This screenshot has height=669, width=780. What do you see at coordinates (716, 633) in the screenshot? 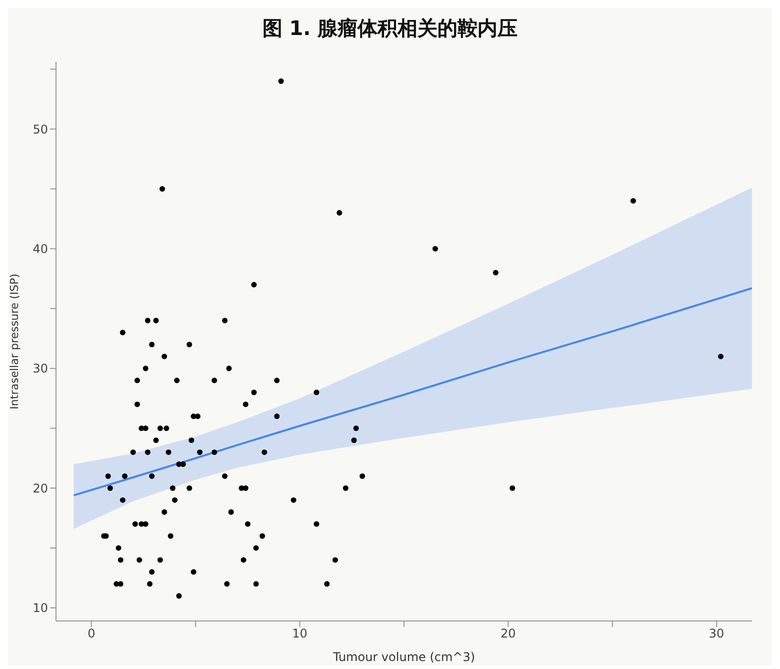
I see `x-tick-label: 30` at bounding box center [716, 633].